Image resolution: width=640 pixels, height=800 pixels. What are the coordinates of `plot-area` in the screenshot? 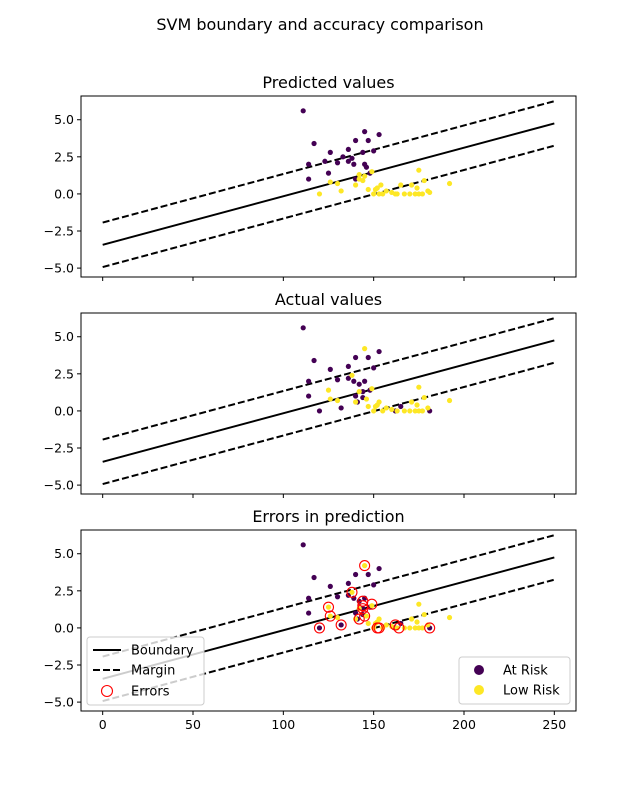 It's located at (328, 618).